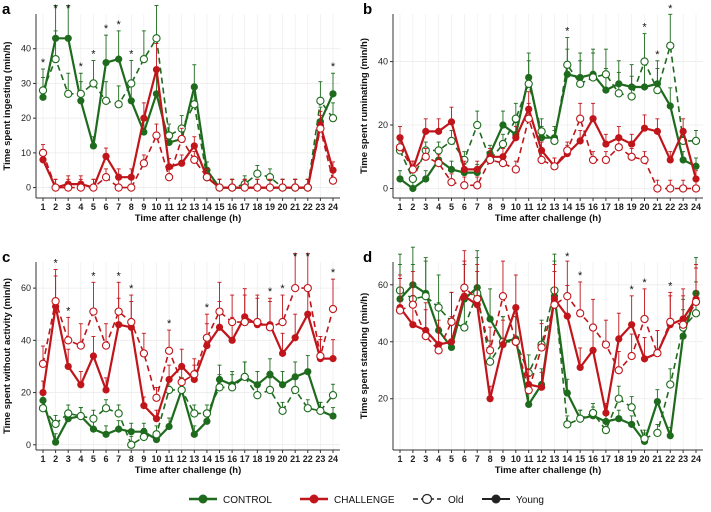 Image resolution: width=711 pixels, height=512 pixels. Describe the element at coordinates (383, 125) in the screenshot. I see `y-tick-label: 20` at that location.